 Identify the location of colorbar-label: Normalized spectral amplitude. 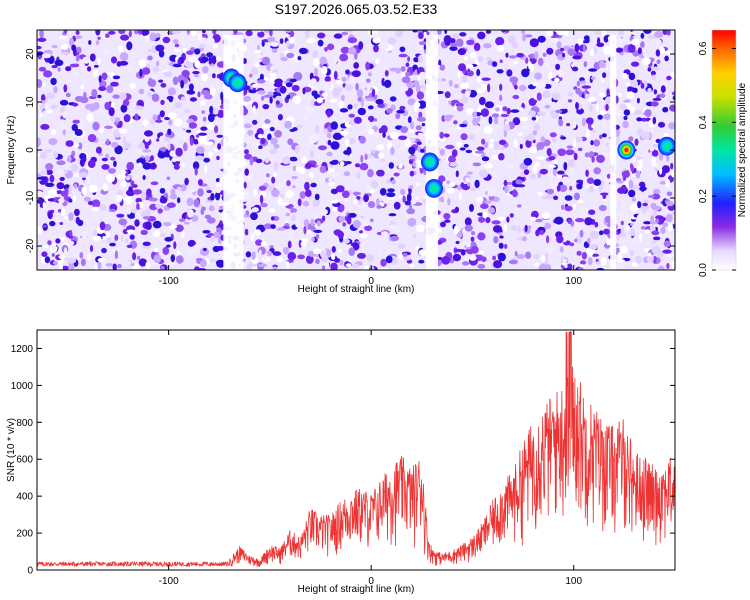
(742, 149).